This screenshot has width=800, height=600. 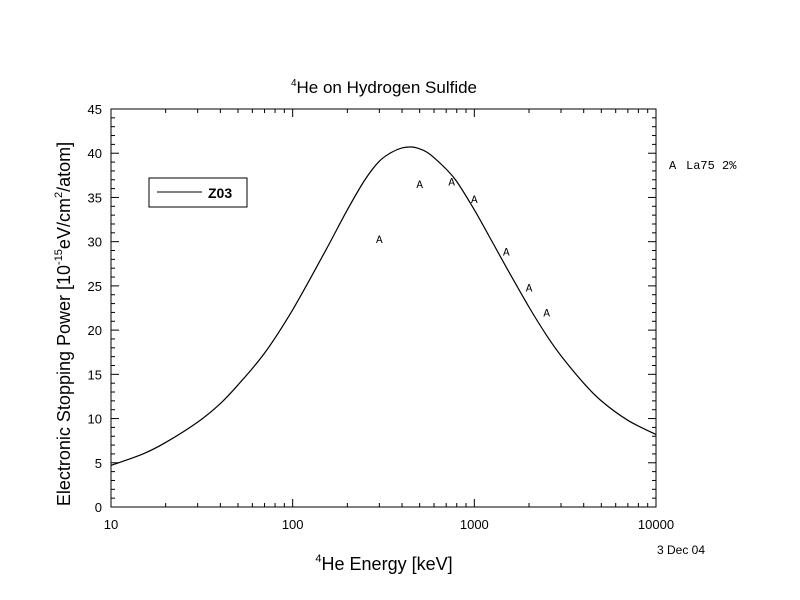 I want to click on y-tick-label: 15, so click(x=95, y=374).